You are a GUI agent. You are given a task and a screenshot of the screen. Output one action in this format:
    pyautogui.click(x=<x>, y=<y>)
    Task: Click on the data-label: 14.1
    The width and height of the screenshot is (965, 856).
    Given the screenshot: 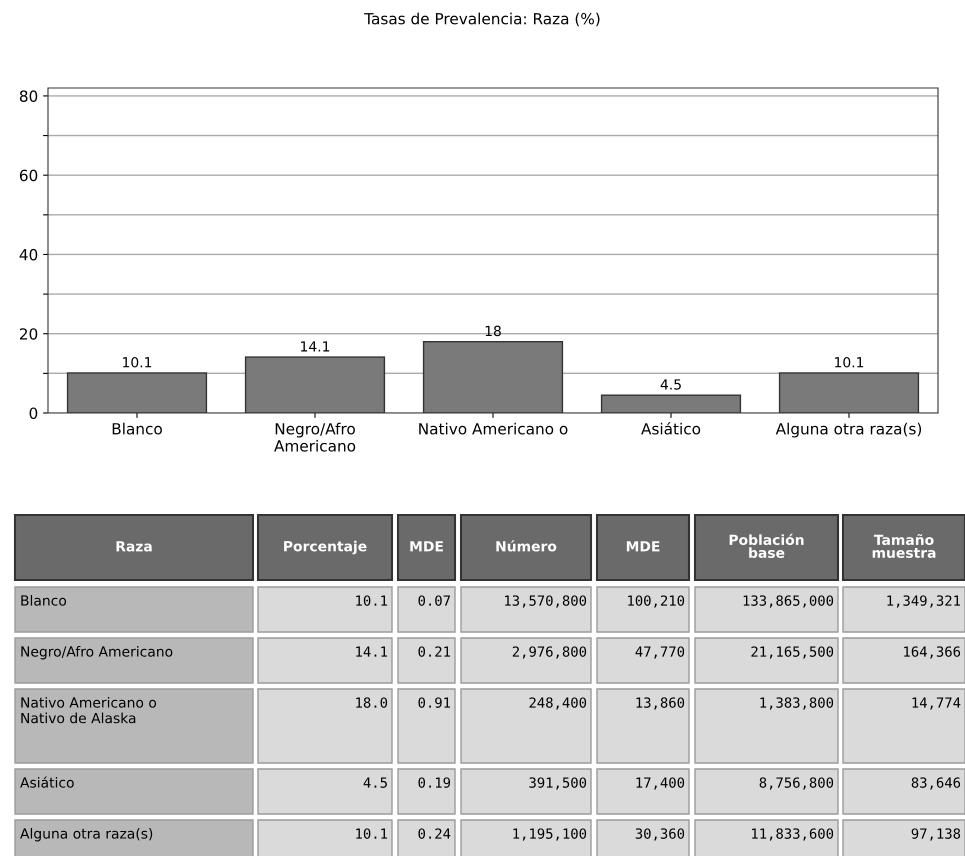 What is the action you would take?
    pyautogui.click(x=315, y=346)
    